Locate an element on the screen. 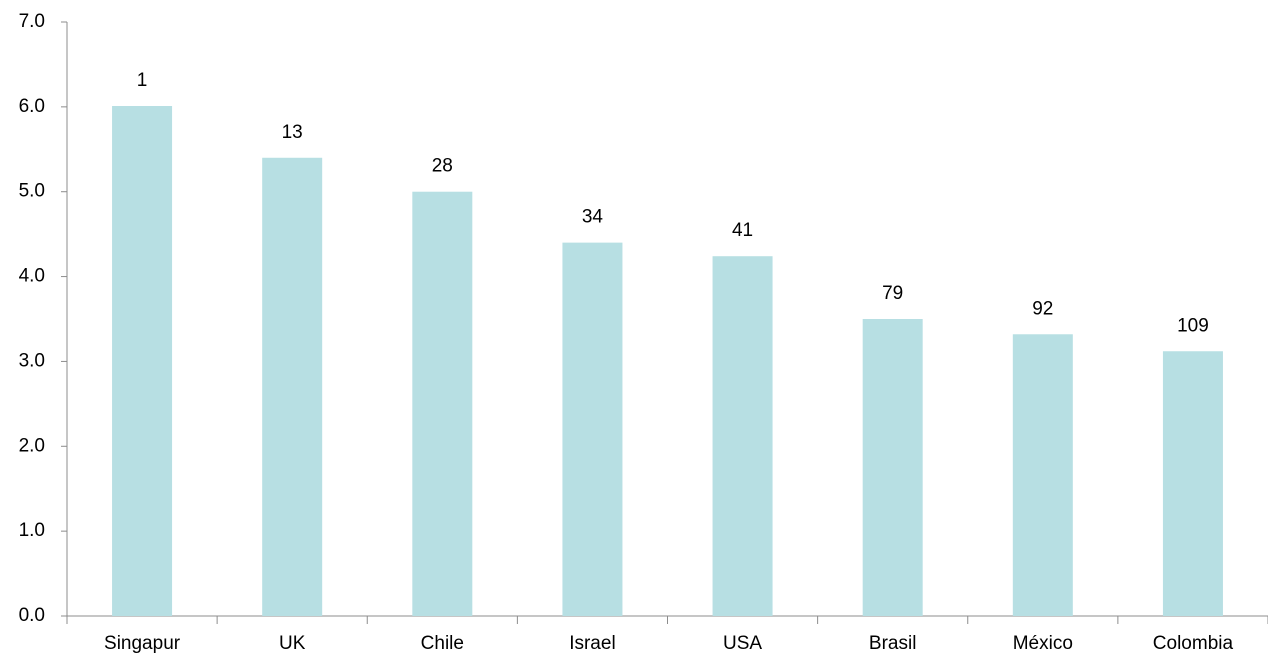 The width and height of the screenshot is (1268, 656). y-tick-label: 1.0 is located at coordinates (32, 530).